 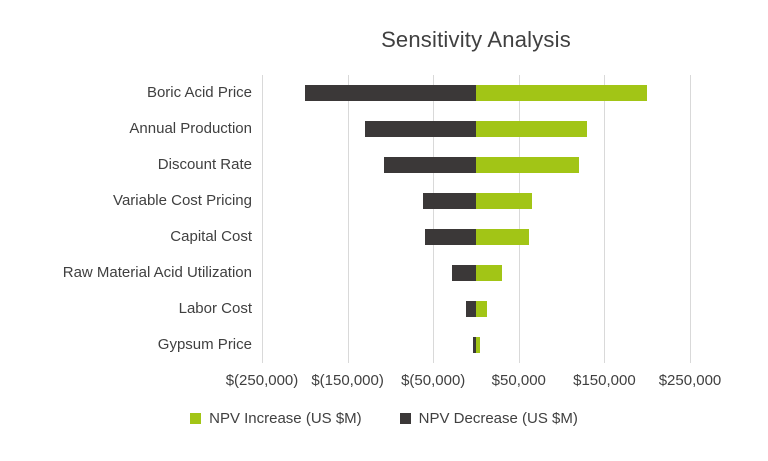 What do you see at coordinates (518, 380) in the screenshot?
I see `x-axis-tick-label: $50,000` at bounding box center [518, 380].